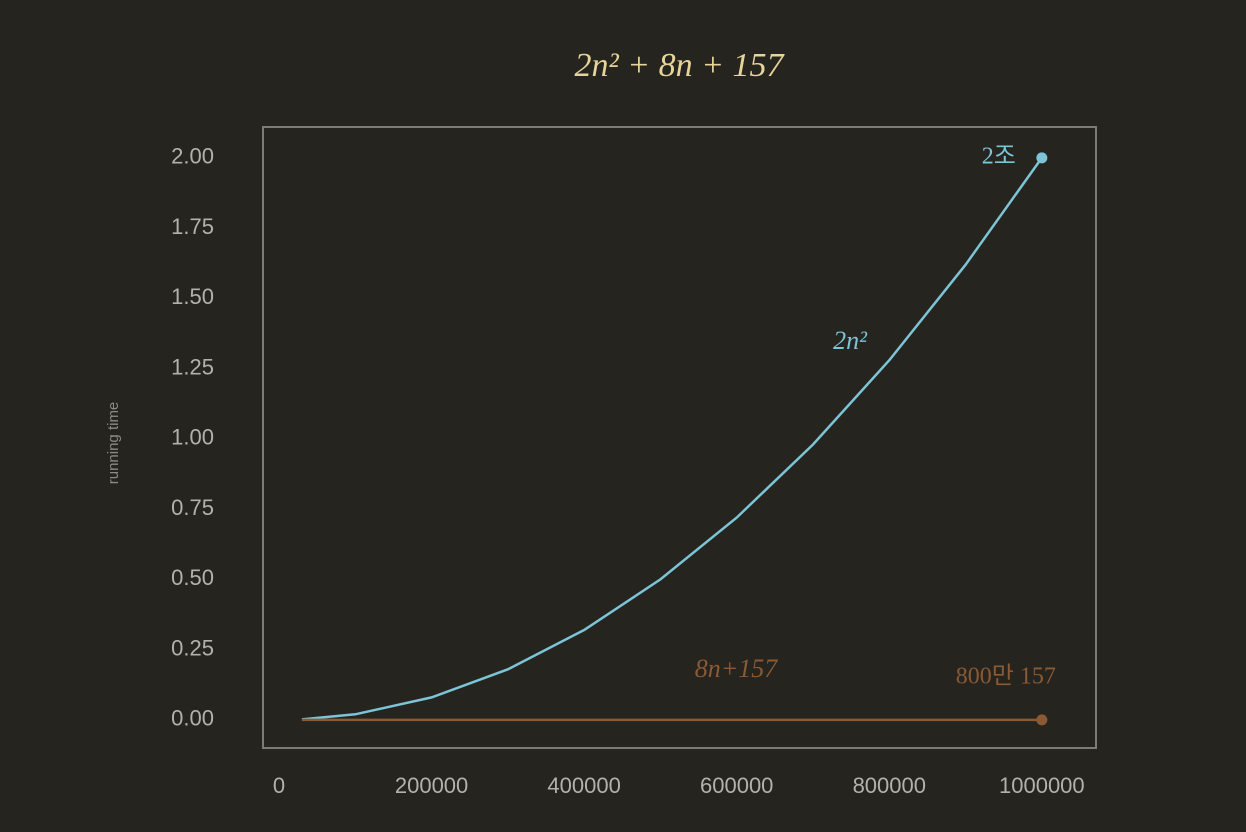  I want to click on x-tick-label: 800000, so click(889, 785).